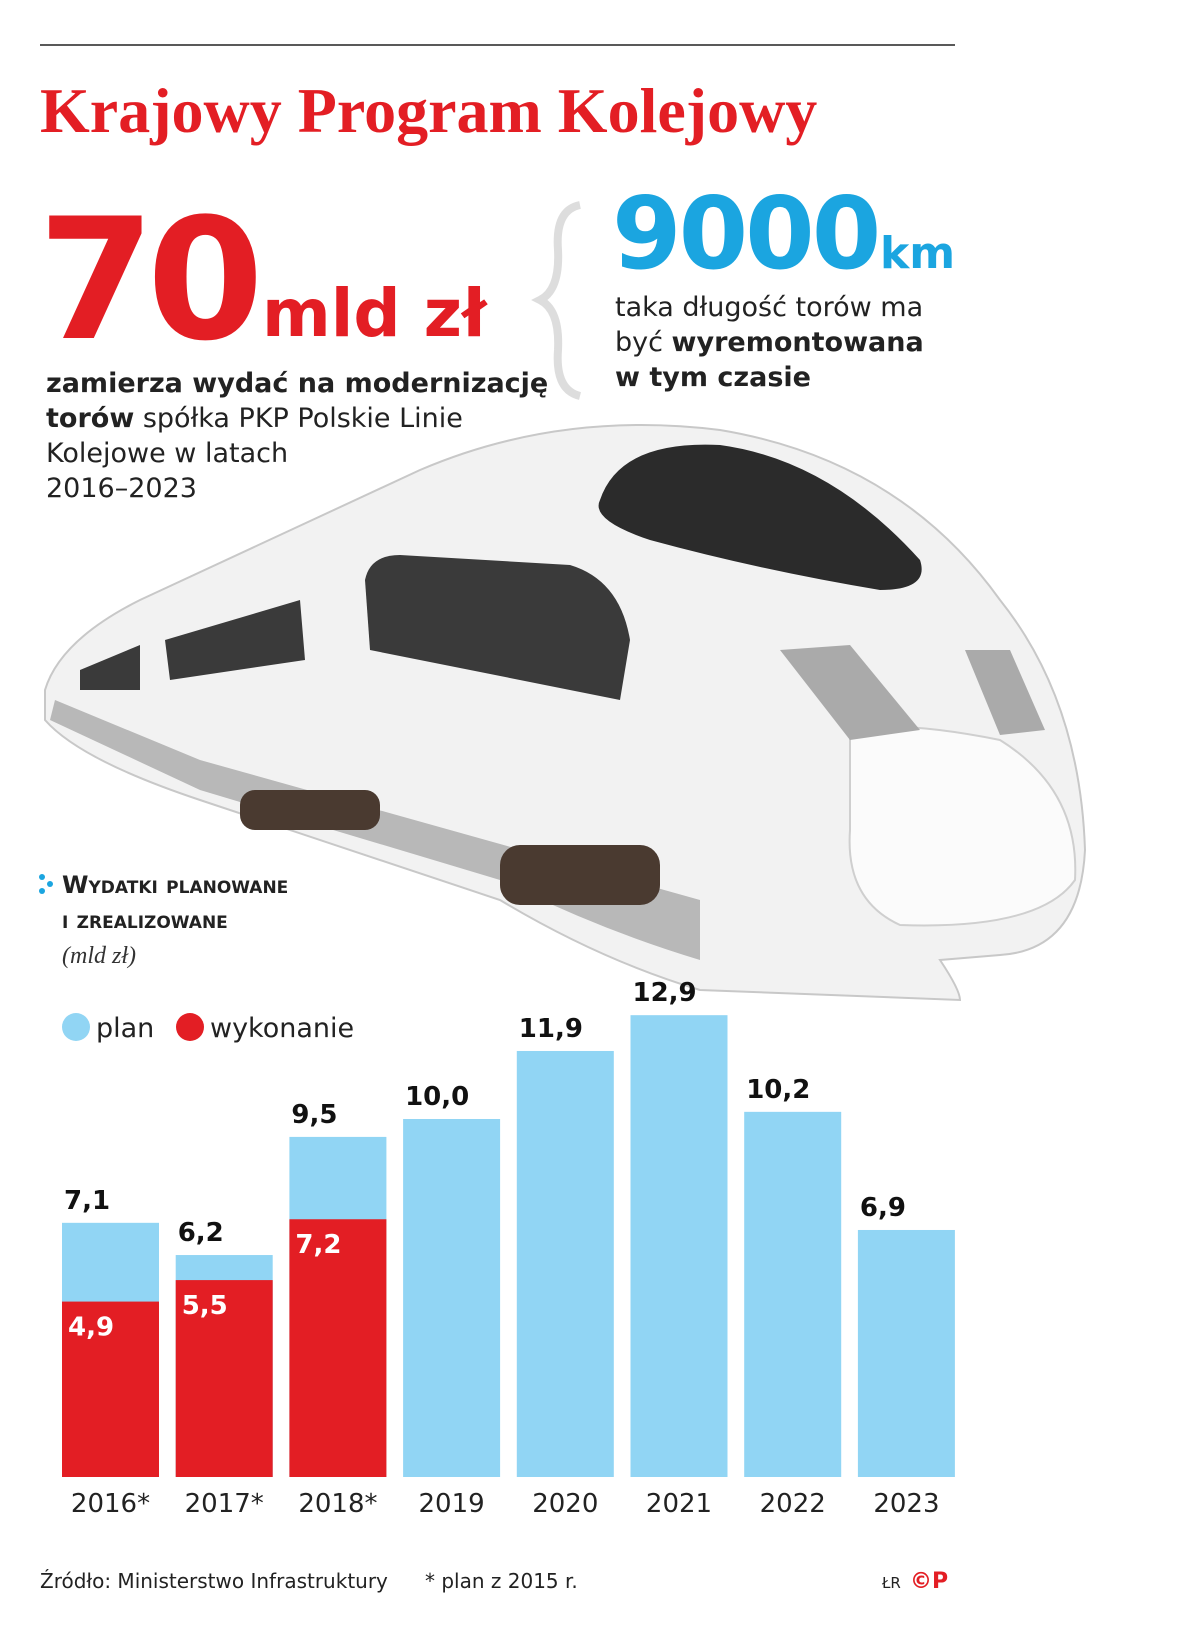  What do you see at coordinates (314, 1115) in the screenshot?
I see `value-label: 9,5` at bounding box center [314, 1115].